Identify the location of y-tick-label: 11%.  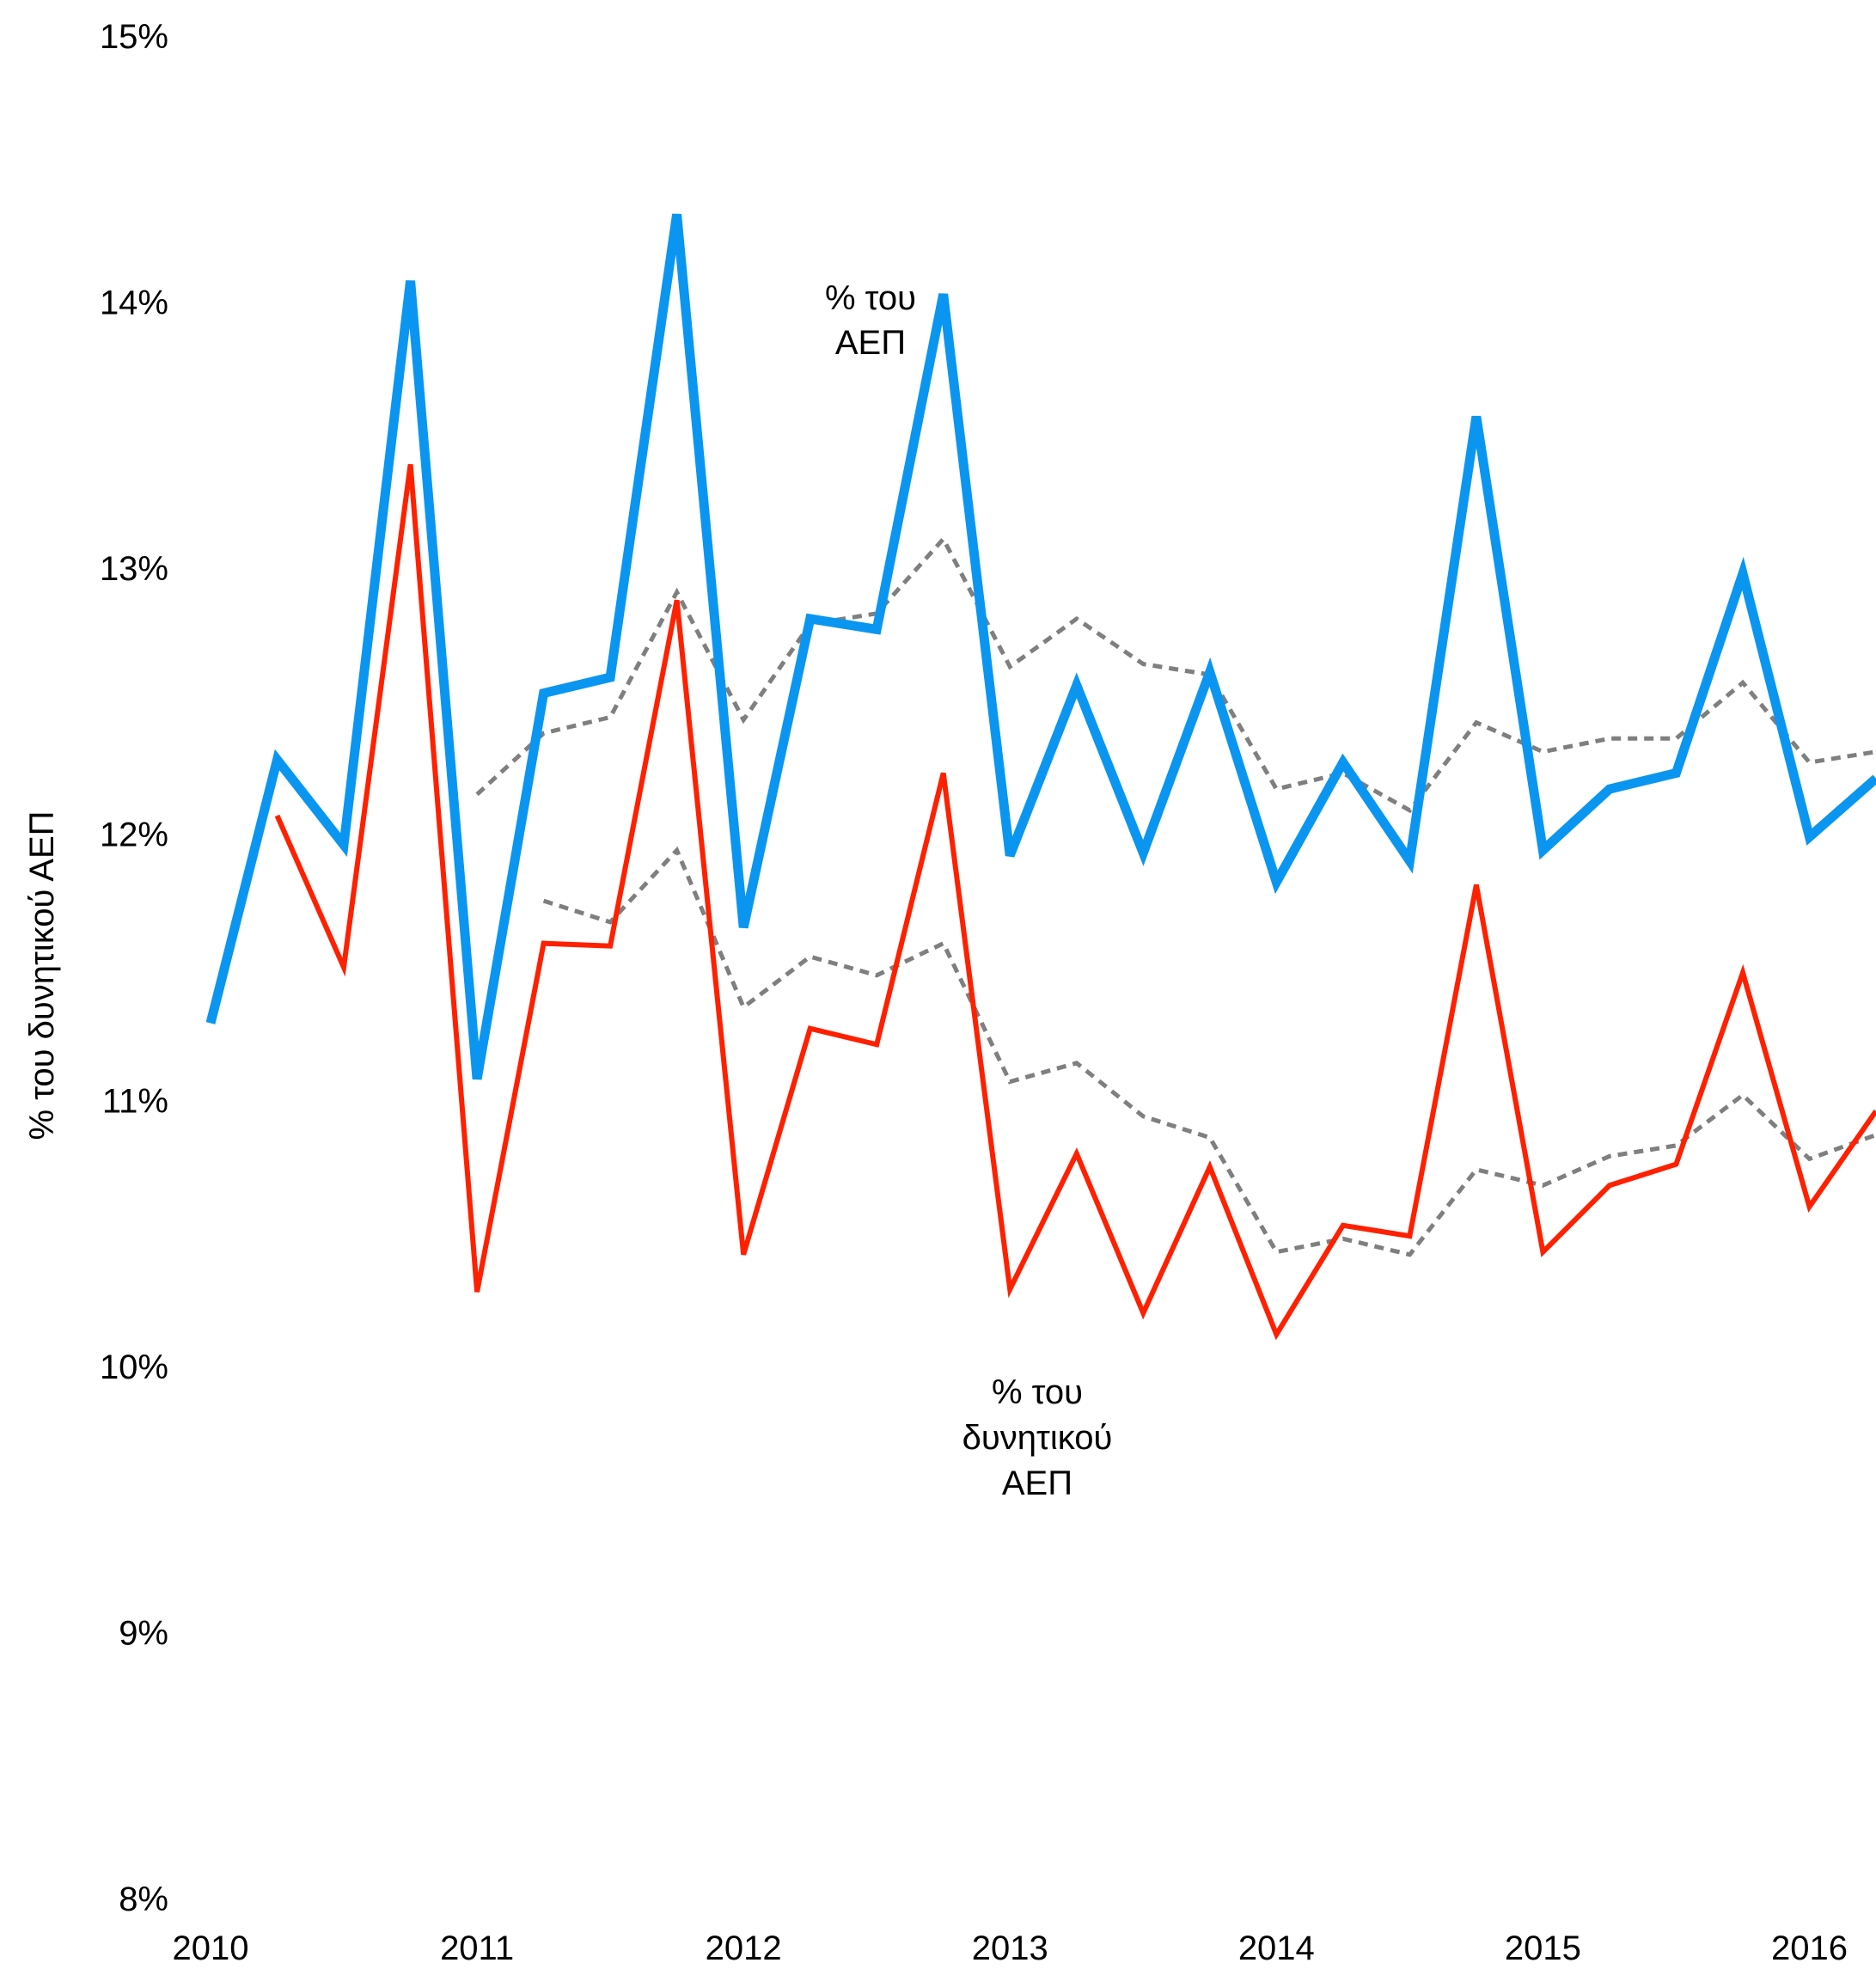
(135, 1101).